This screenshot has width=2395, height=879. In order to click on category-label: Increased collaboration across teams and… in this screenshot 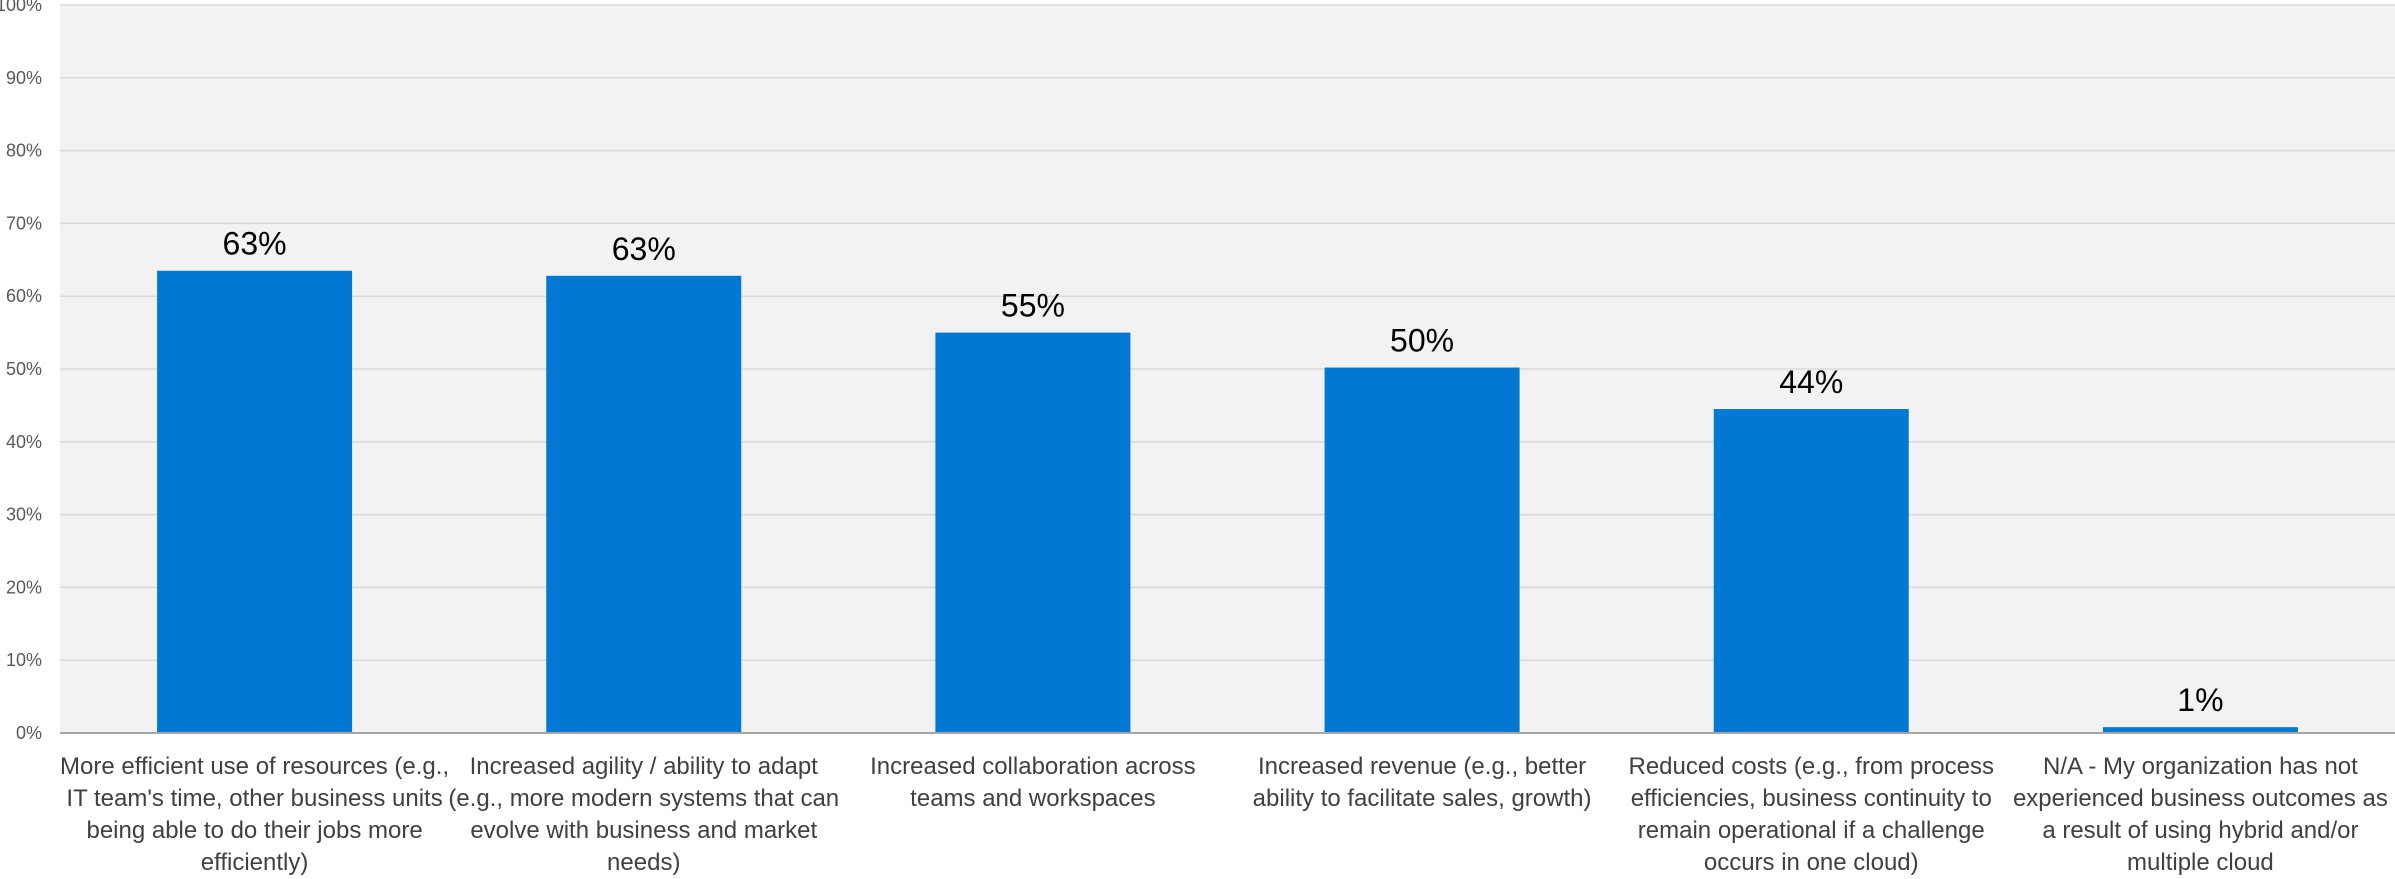, I will do `click(1033, 782)`.